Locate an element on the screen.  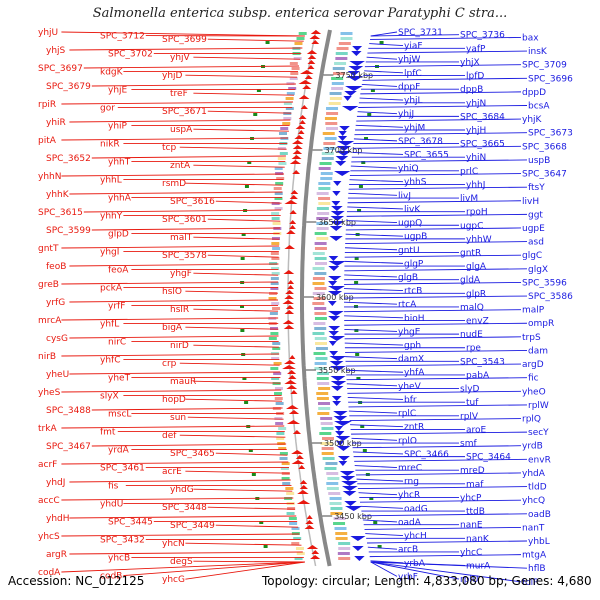
gene-label-lpfc: lpfC is located at coordinates (413, 74).